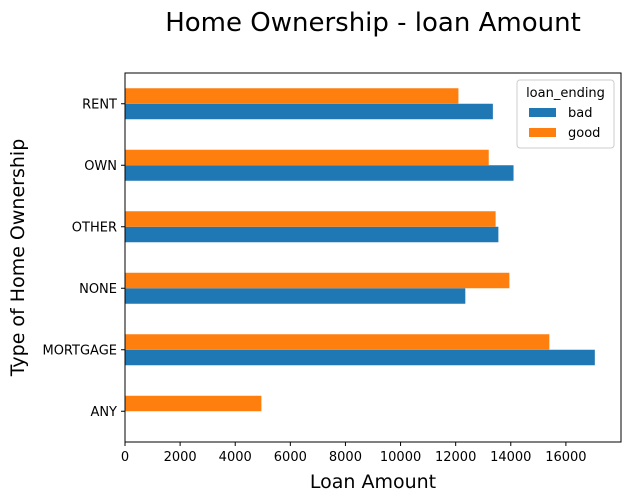  Describe the element at coordinates (565, 114) in the screenshot. I see `legend: loan_ending bad good` at that location.